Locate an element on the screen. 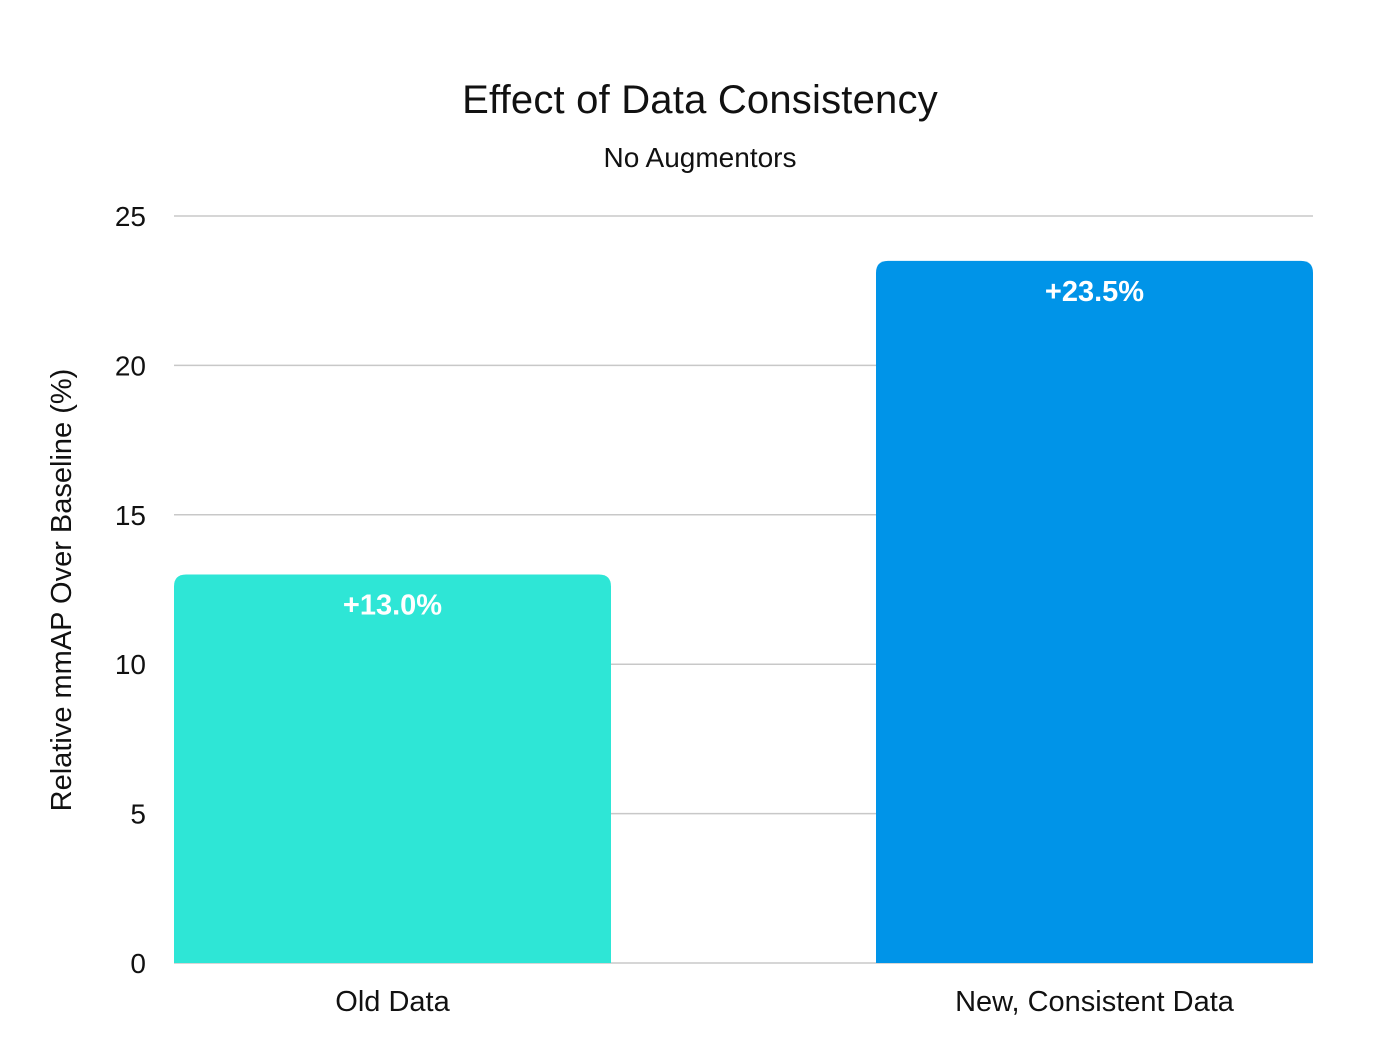  x-category-label: Old Data is located at coordinates (392, 1002).